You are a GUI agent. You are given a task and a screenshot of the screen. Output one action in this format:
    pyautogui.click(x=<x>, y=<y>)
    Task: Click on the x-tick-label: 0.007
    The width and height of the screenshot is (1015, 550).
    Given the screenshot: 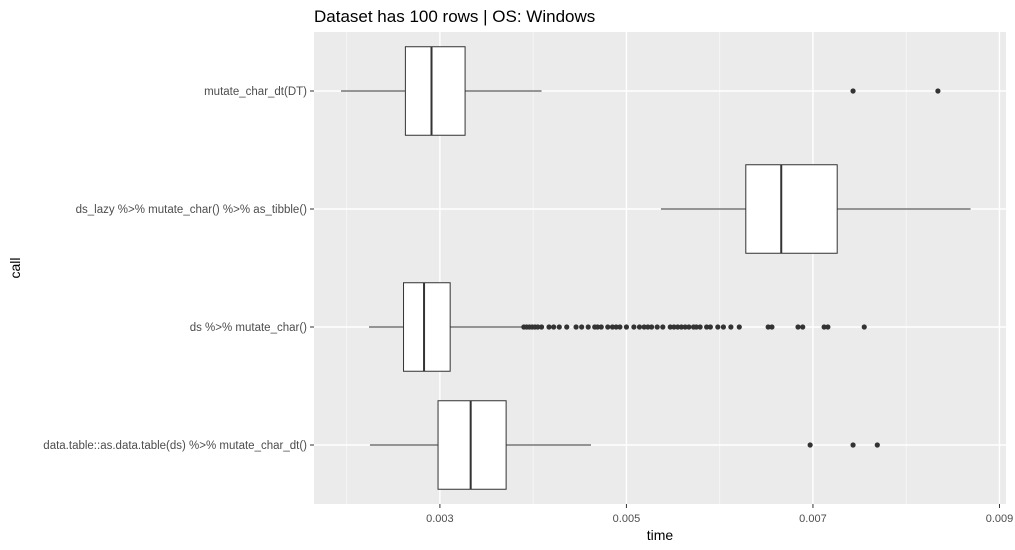 What is the action you would take?
    pyautogui.click(x=813, y=519)
    